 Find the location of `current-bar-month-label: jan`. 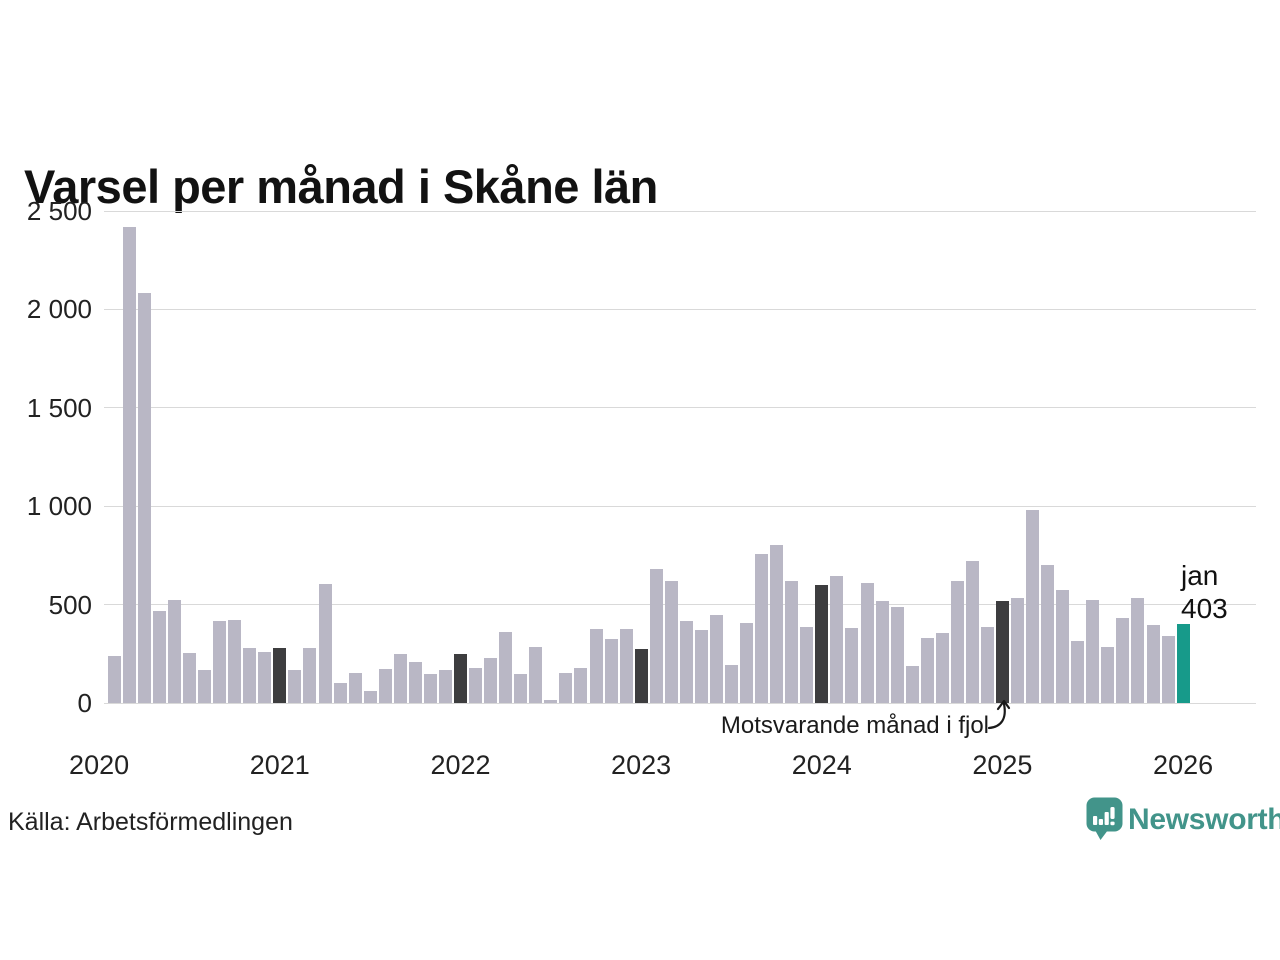

current-bar-month-label: jan is located at coordinates (1200, 575).